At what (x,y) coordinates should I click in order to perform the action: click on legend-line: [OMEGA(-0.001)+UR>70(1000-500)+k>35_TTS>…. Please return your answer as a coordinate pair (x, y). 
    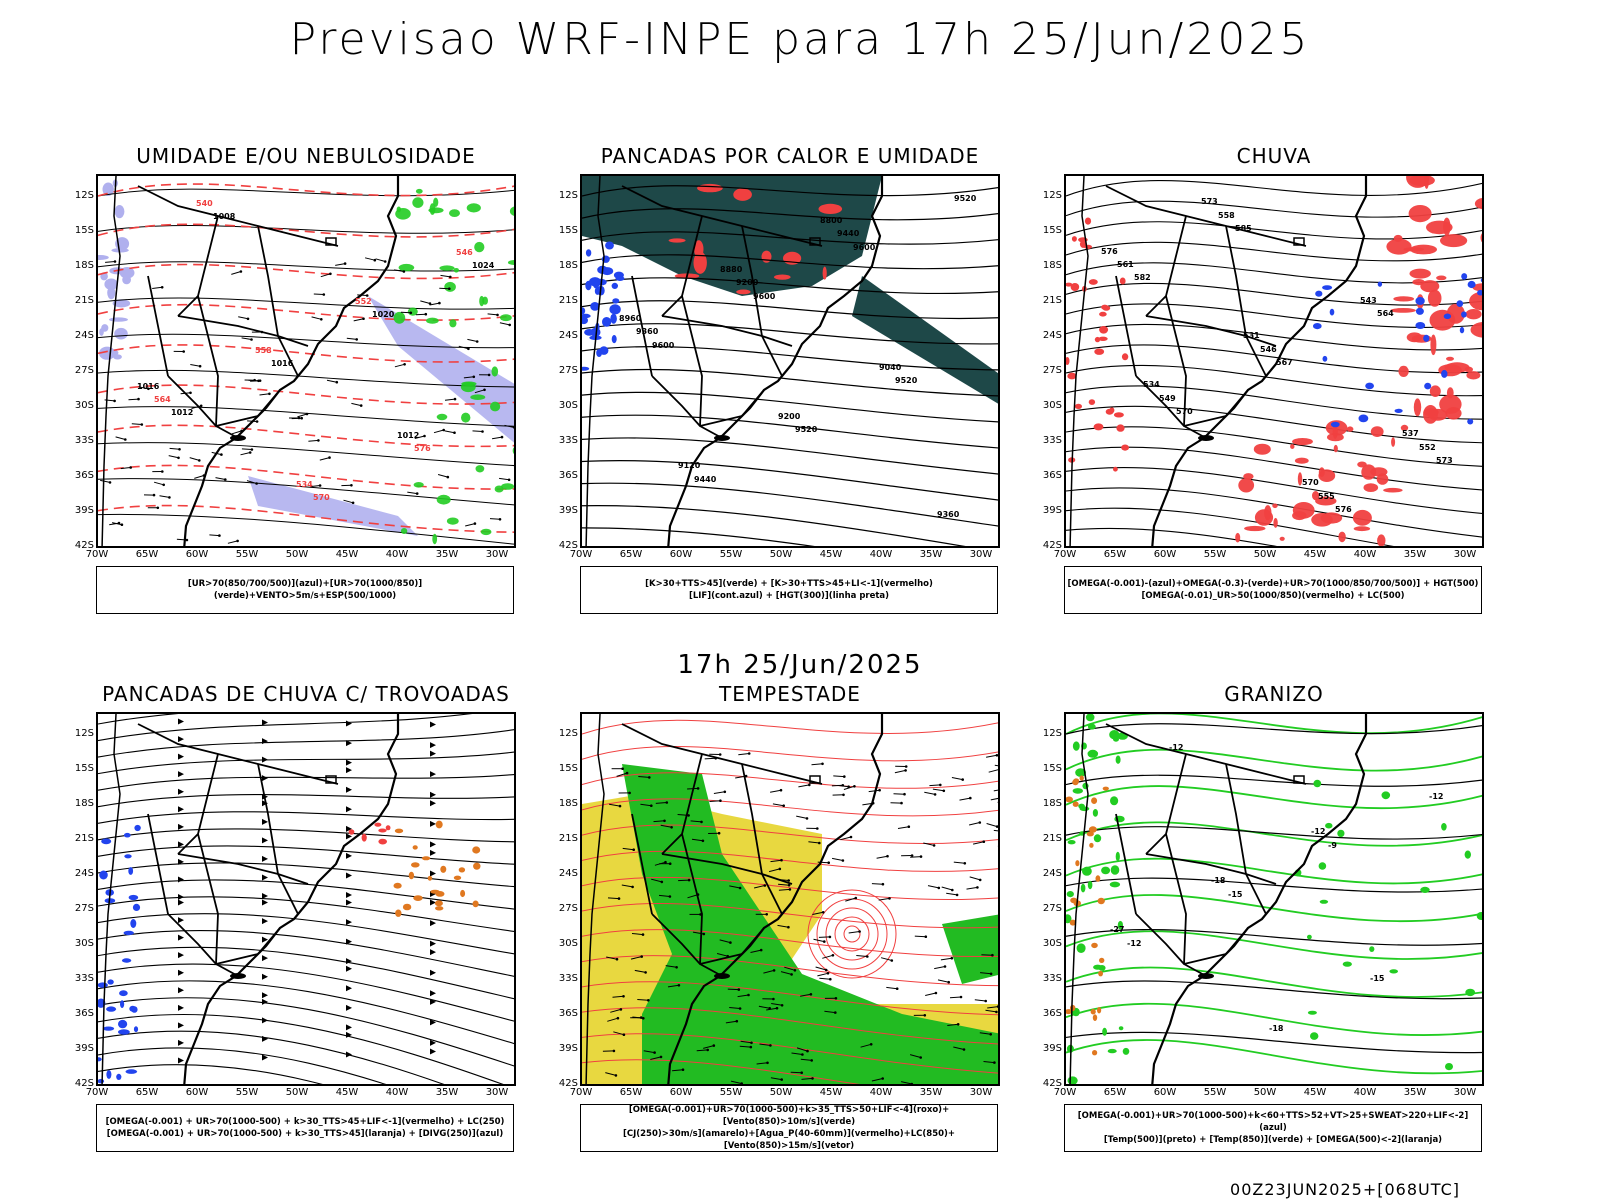
    Looking at the image, I should click on (789, 1116).